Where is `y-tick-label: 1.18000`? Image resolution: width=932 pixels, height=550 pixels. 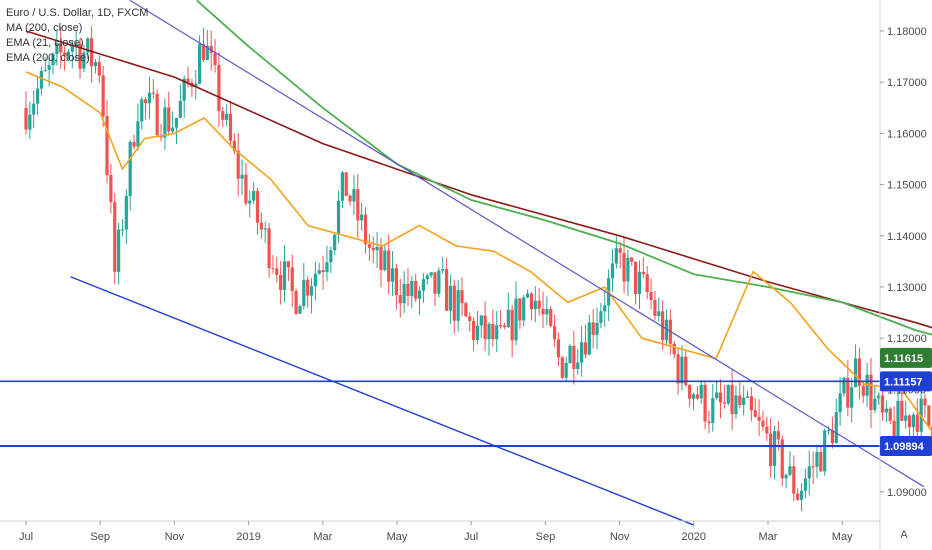 y-tick-label: 1.18000 is located at coordinates (907, 32).